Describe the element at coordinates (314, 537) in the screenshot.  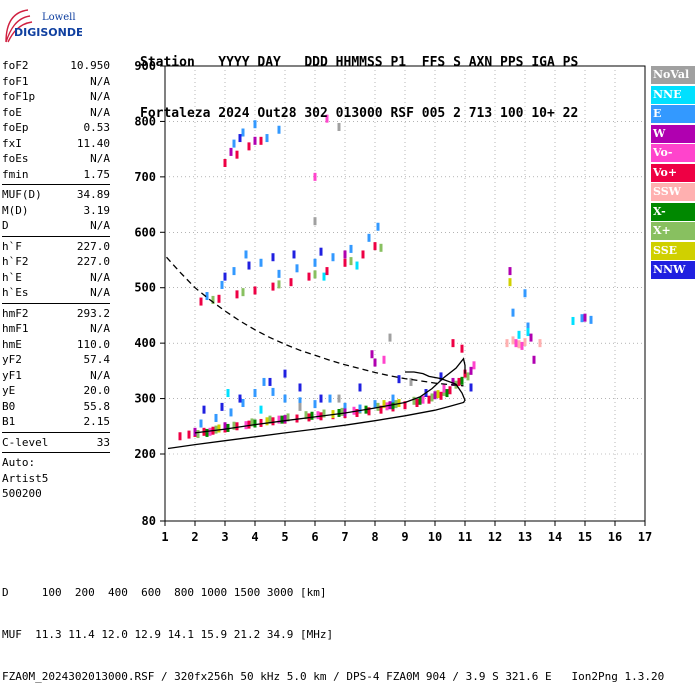
I see `x-tick-label: 6` at that location.